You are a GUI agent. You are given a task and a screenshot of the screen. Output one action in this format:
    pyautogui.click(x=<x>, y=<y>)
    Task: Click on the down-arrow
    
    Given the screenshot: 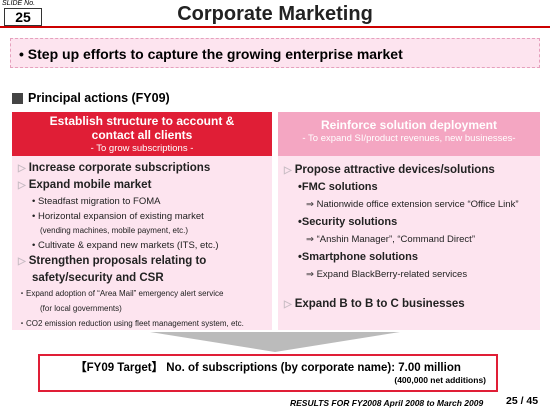 What is the action you would take?
    pyautogui.click(x=275, y=342)
    